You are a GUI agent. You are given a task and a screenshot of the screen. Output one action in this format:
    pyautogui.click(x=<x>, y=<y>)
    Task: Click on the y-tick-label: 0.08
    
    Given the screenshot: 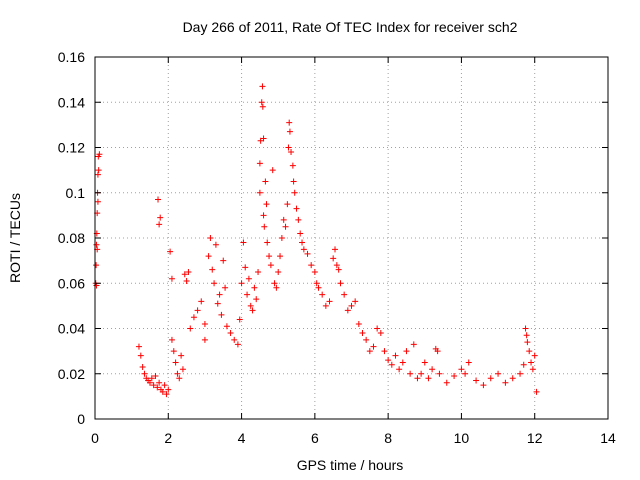 What is the action you would take?
    pyautogui.click(x=71, y=238)
    